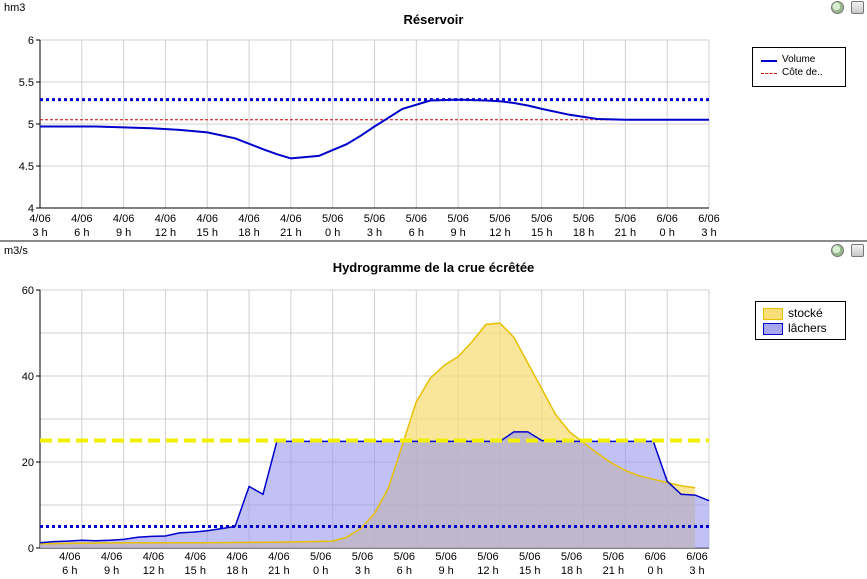  What do you see at coordinates (799, 59) in the screenshot?
I see `legend-label-volume: Volume` at bounding box center [799, 59].